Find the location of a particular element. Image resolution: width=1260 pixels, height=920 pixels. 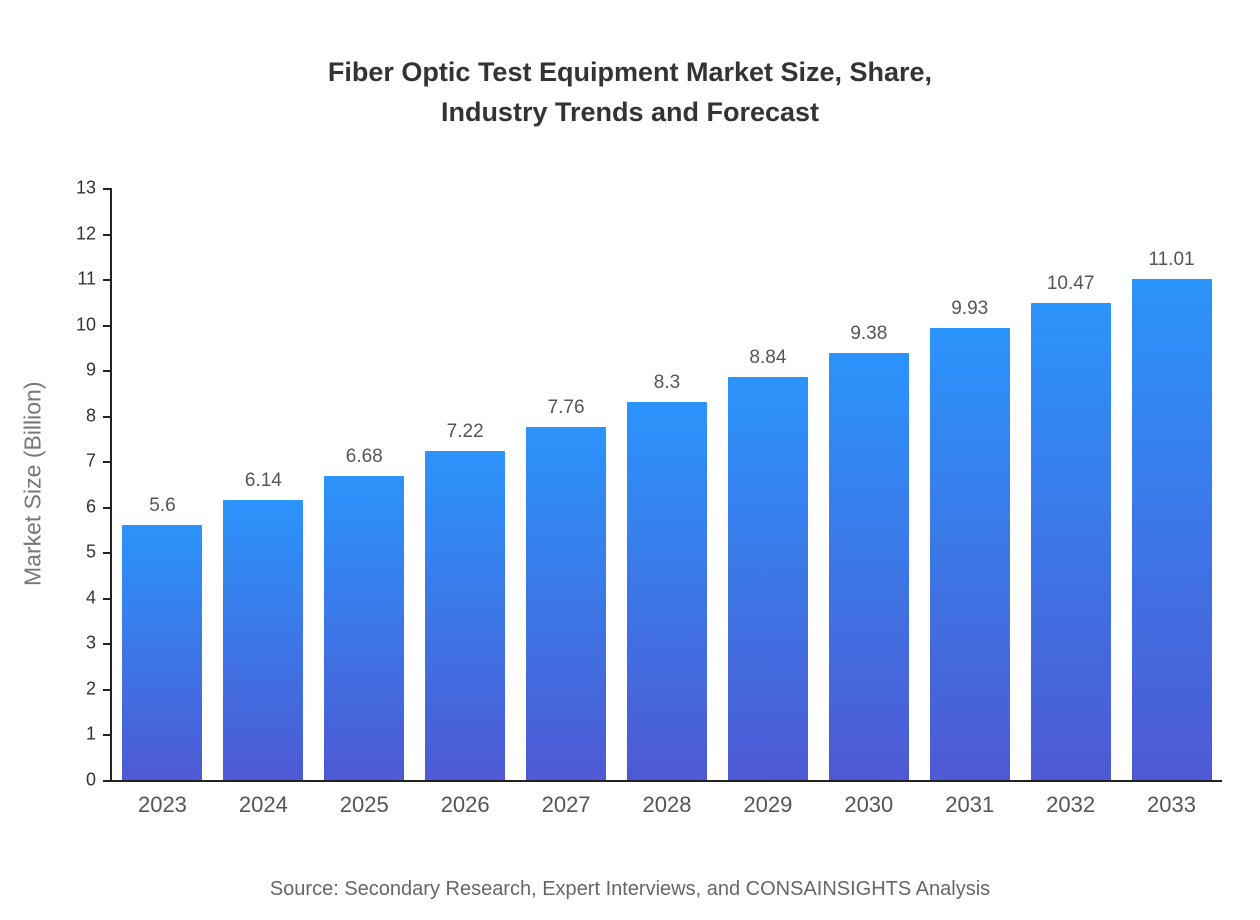

bar-2033 is located at coordinates (1171, 529).